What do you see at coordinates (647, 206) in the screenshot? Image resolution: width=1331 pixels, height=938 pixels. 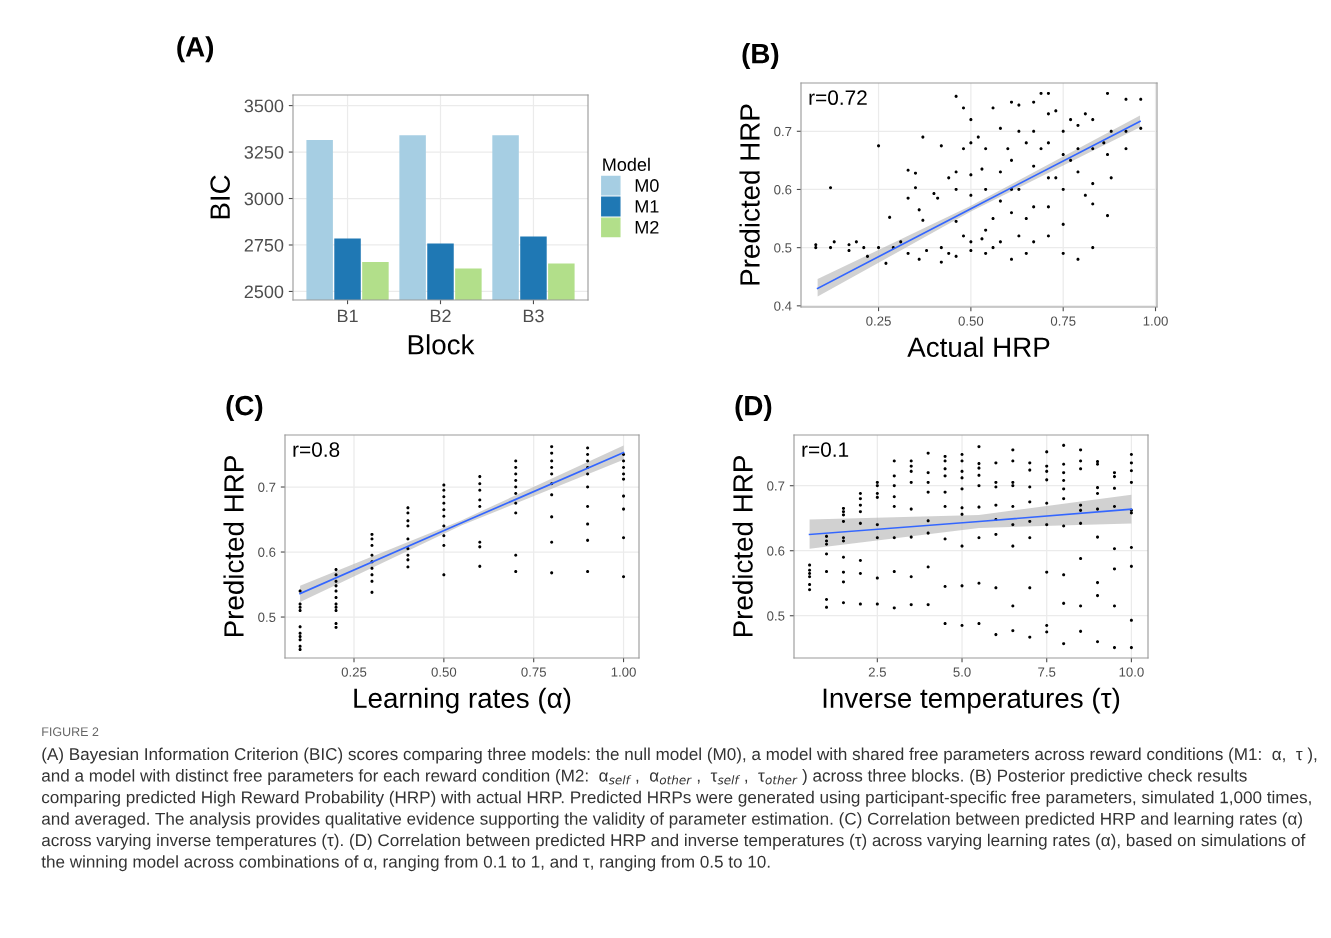 I see `legend-label: M1` at bounding box center [647, 206].